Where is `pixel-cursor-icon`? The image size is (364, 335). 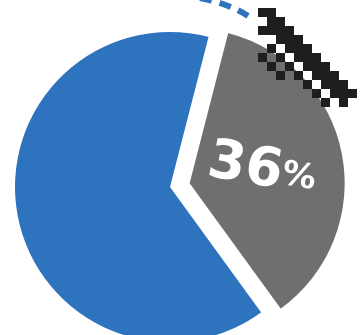 pixel-cursor-icon is located at coordinates (307, 57).